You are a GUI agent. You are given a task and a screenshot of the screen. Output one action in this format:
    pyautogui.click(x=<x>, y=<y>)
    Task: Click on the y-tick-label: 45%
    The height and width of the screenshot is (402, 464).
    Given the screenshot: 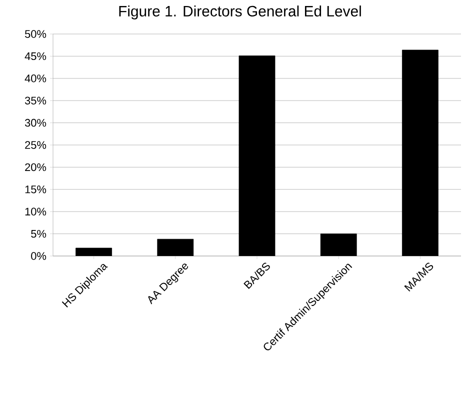 What is the action you would take?
    pyautogui.click(x=35, y=56)
    